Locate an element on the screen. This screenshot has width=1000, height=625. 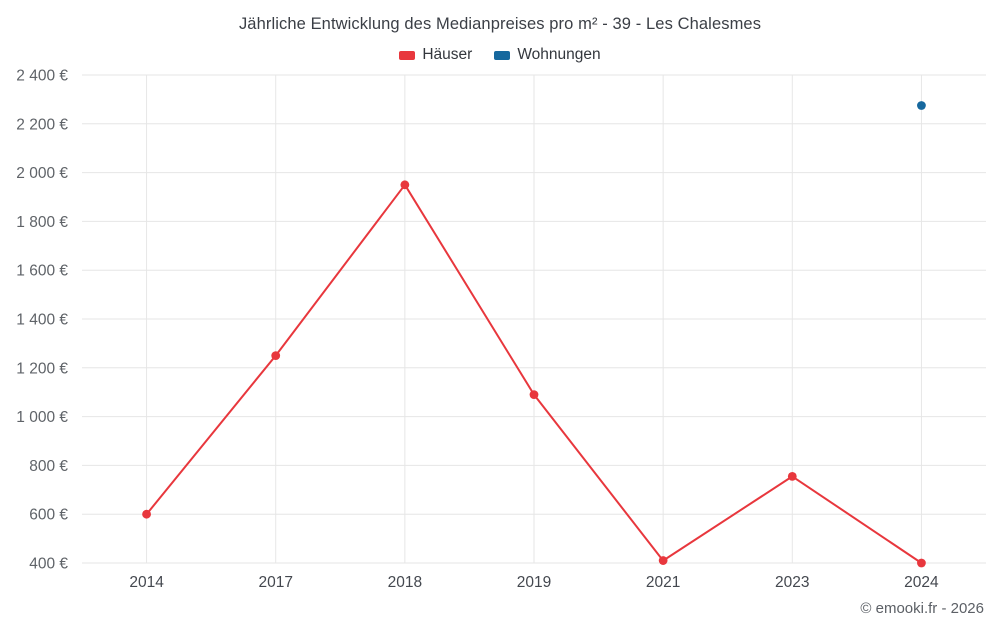
y-axis-tick-label: 800 € is located at coordinates (48, 466).